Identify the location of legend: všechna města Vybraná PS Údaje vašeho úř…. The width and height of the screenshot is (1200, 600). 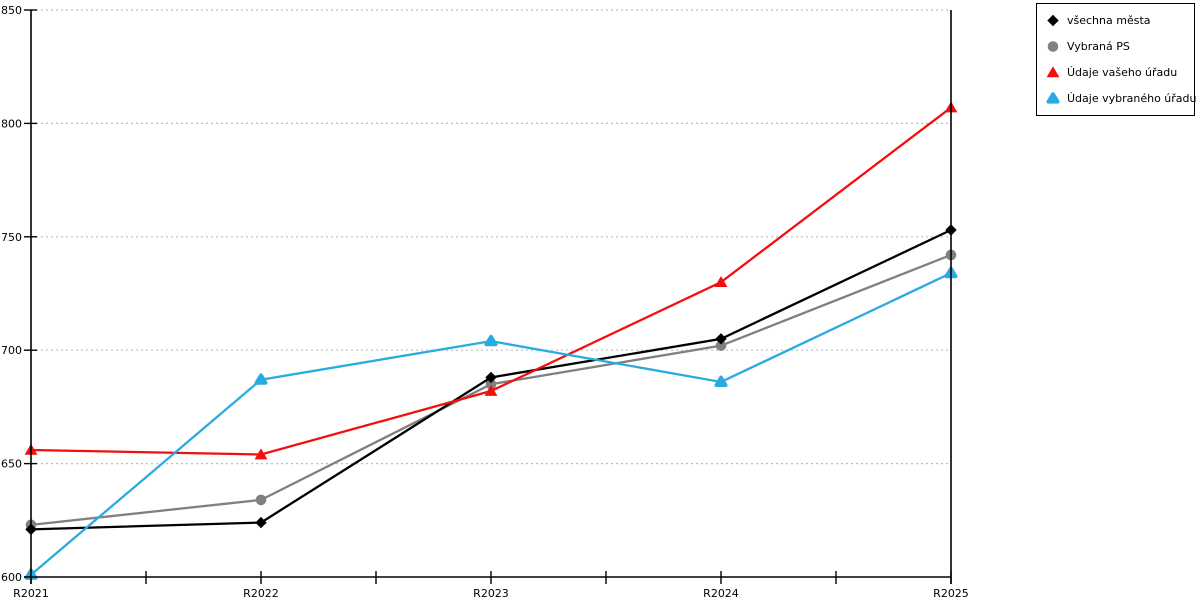
(1116, 59).